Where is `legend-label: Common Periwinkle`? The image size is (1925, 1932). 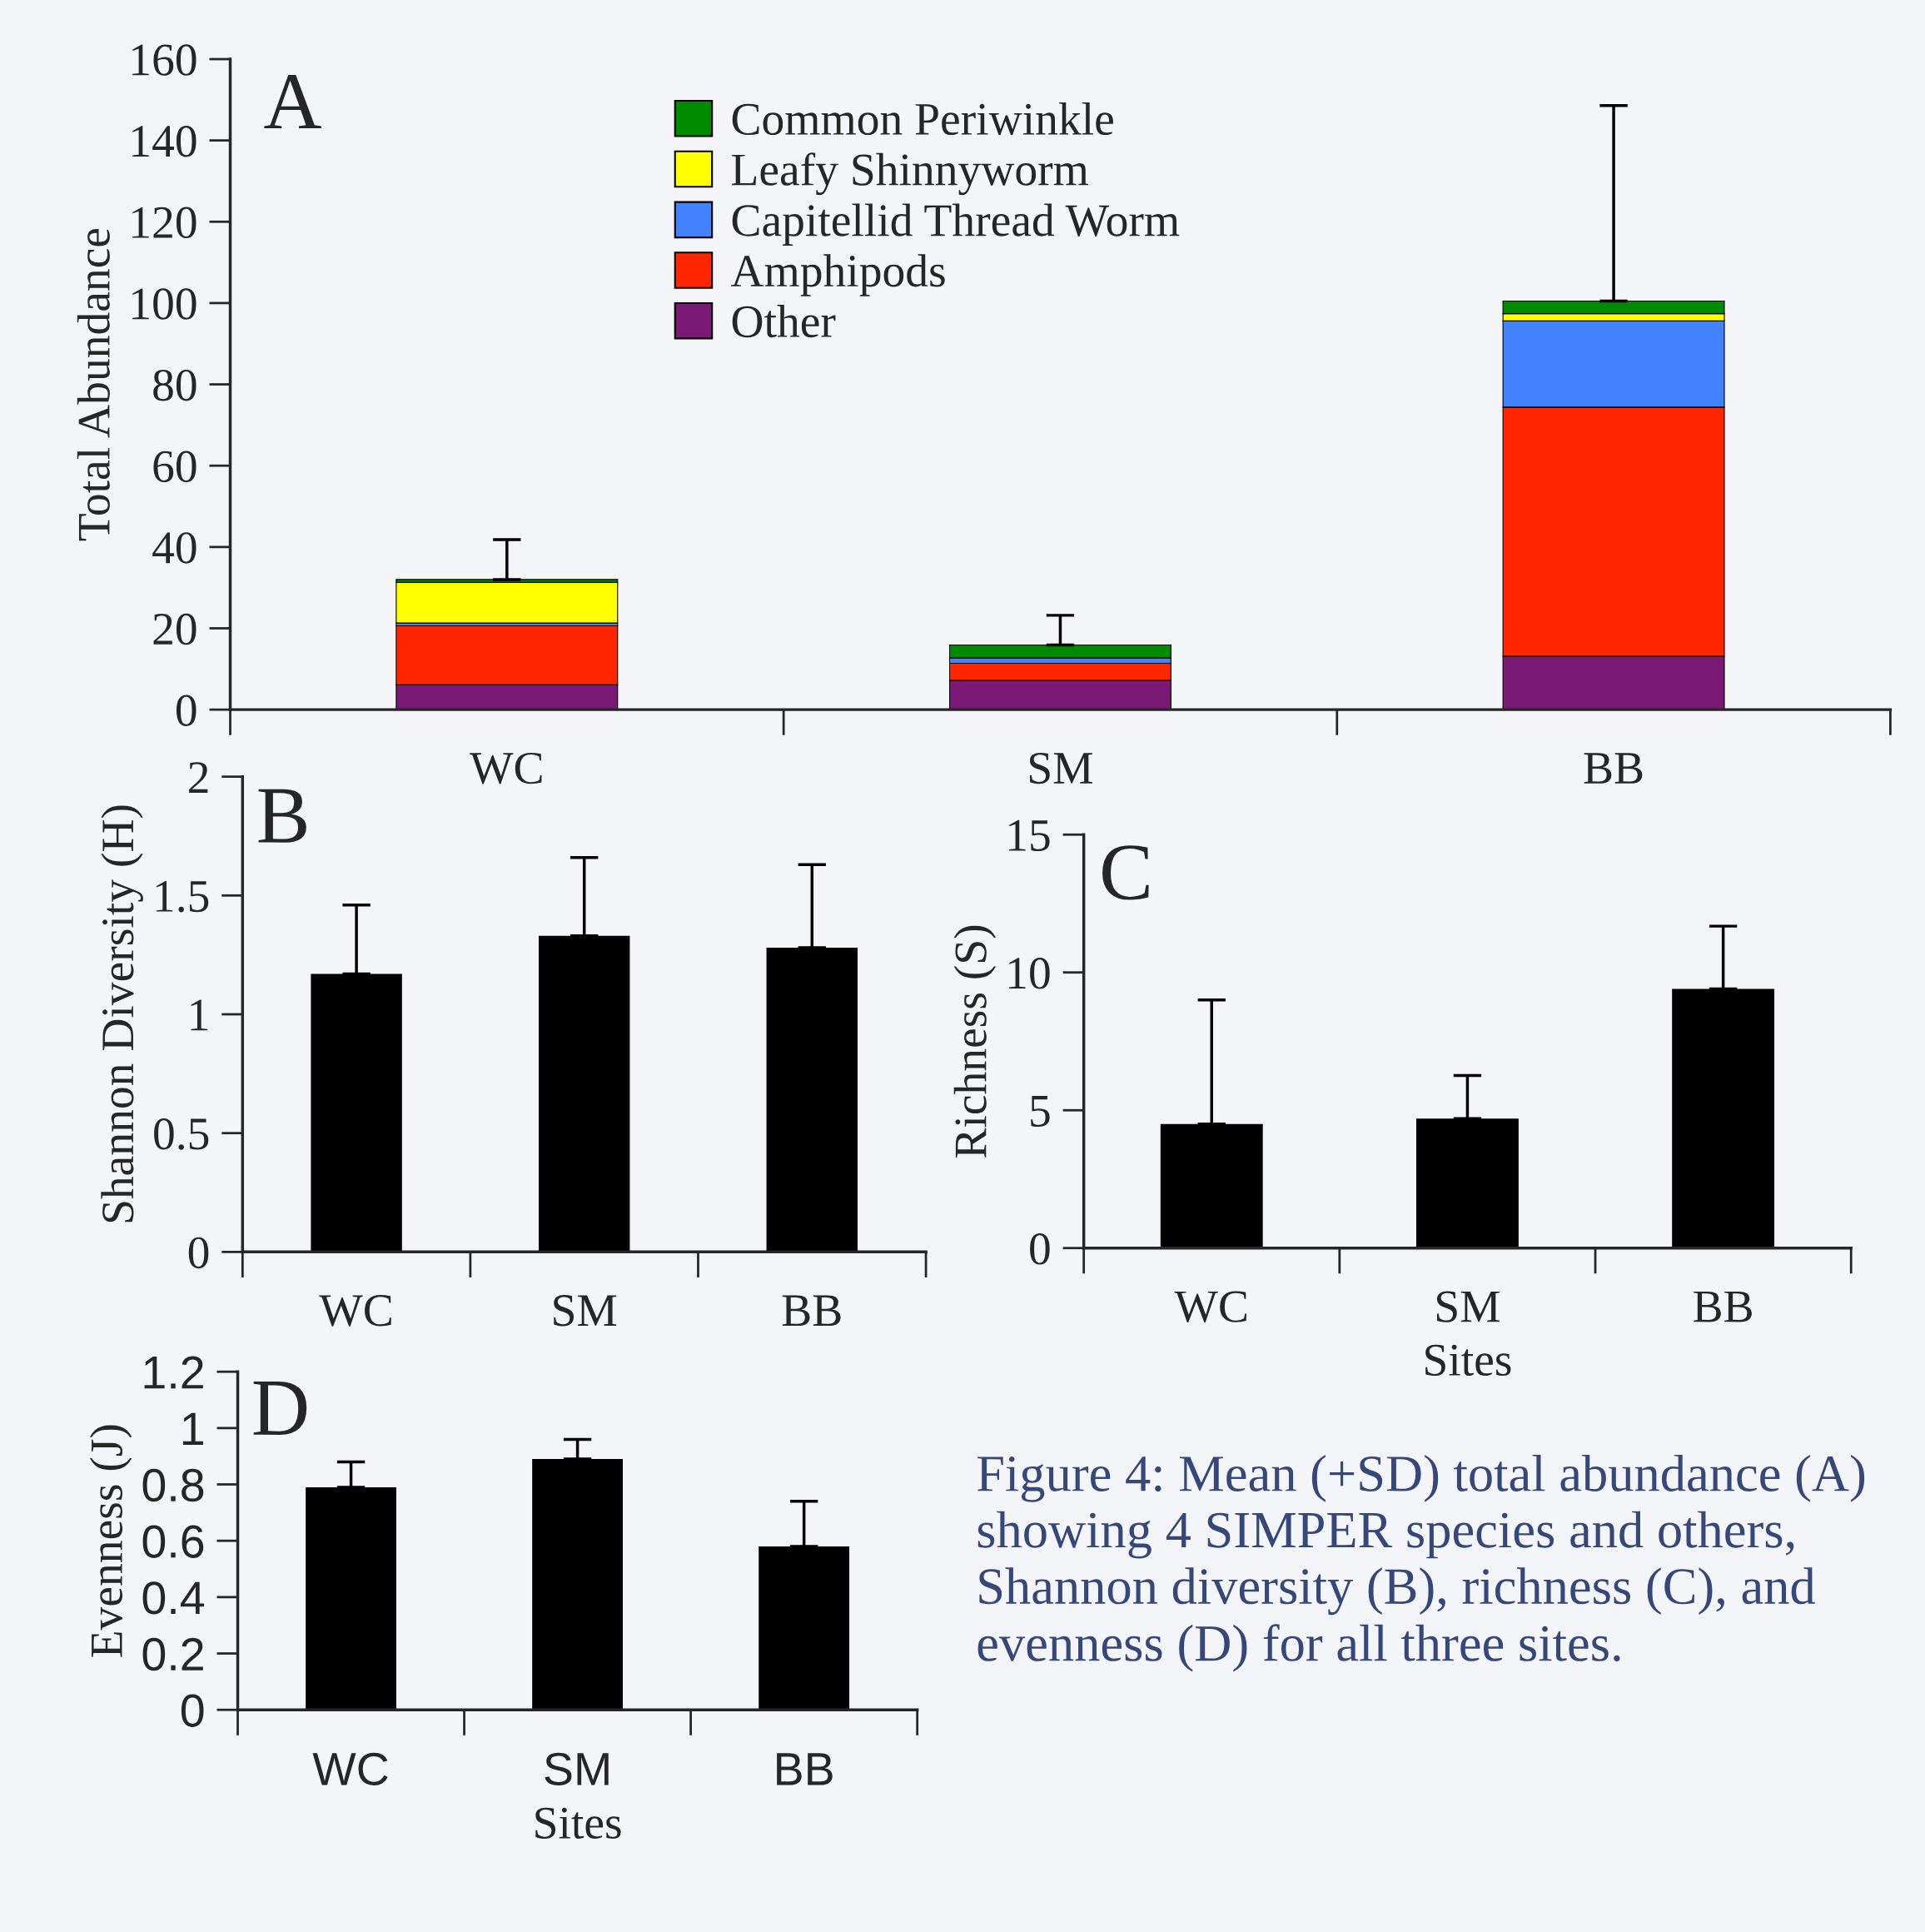
legend-label: Common Periwinkle is located at coordinates (922, 119).